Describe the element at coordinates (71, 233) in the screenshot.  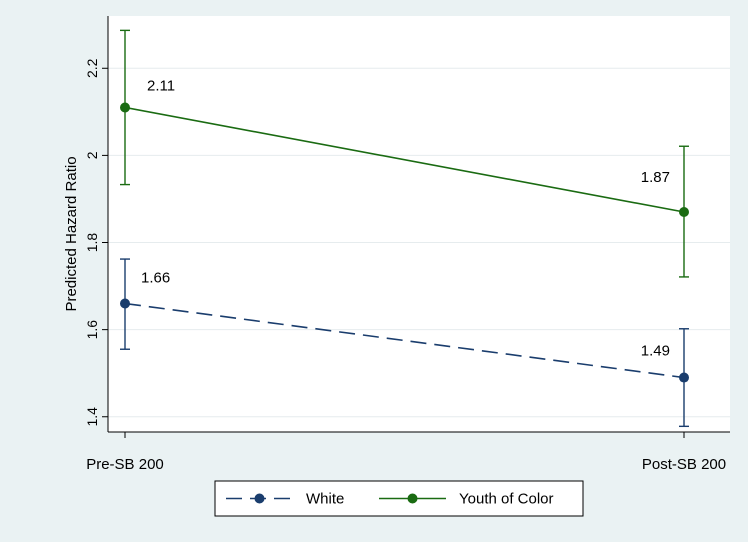
I see `y-axis-label: Predicted Hazard Ratio` at that location.